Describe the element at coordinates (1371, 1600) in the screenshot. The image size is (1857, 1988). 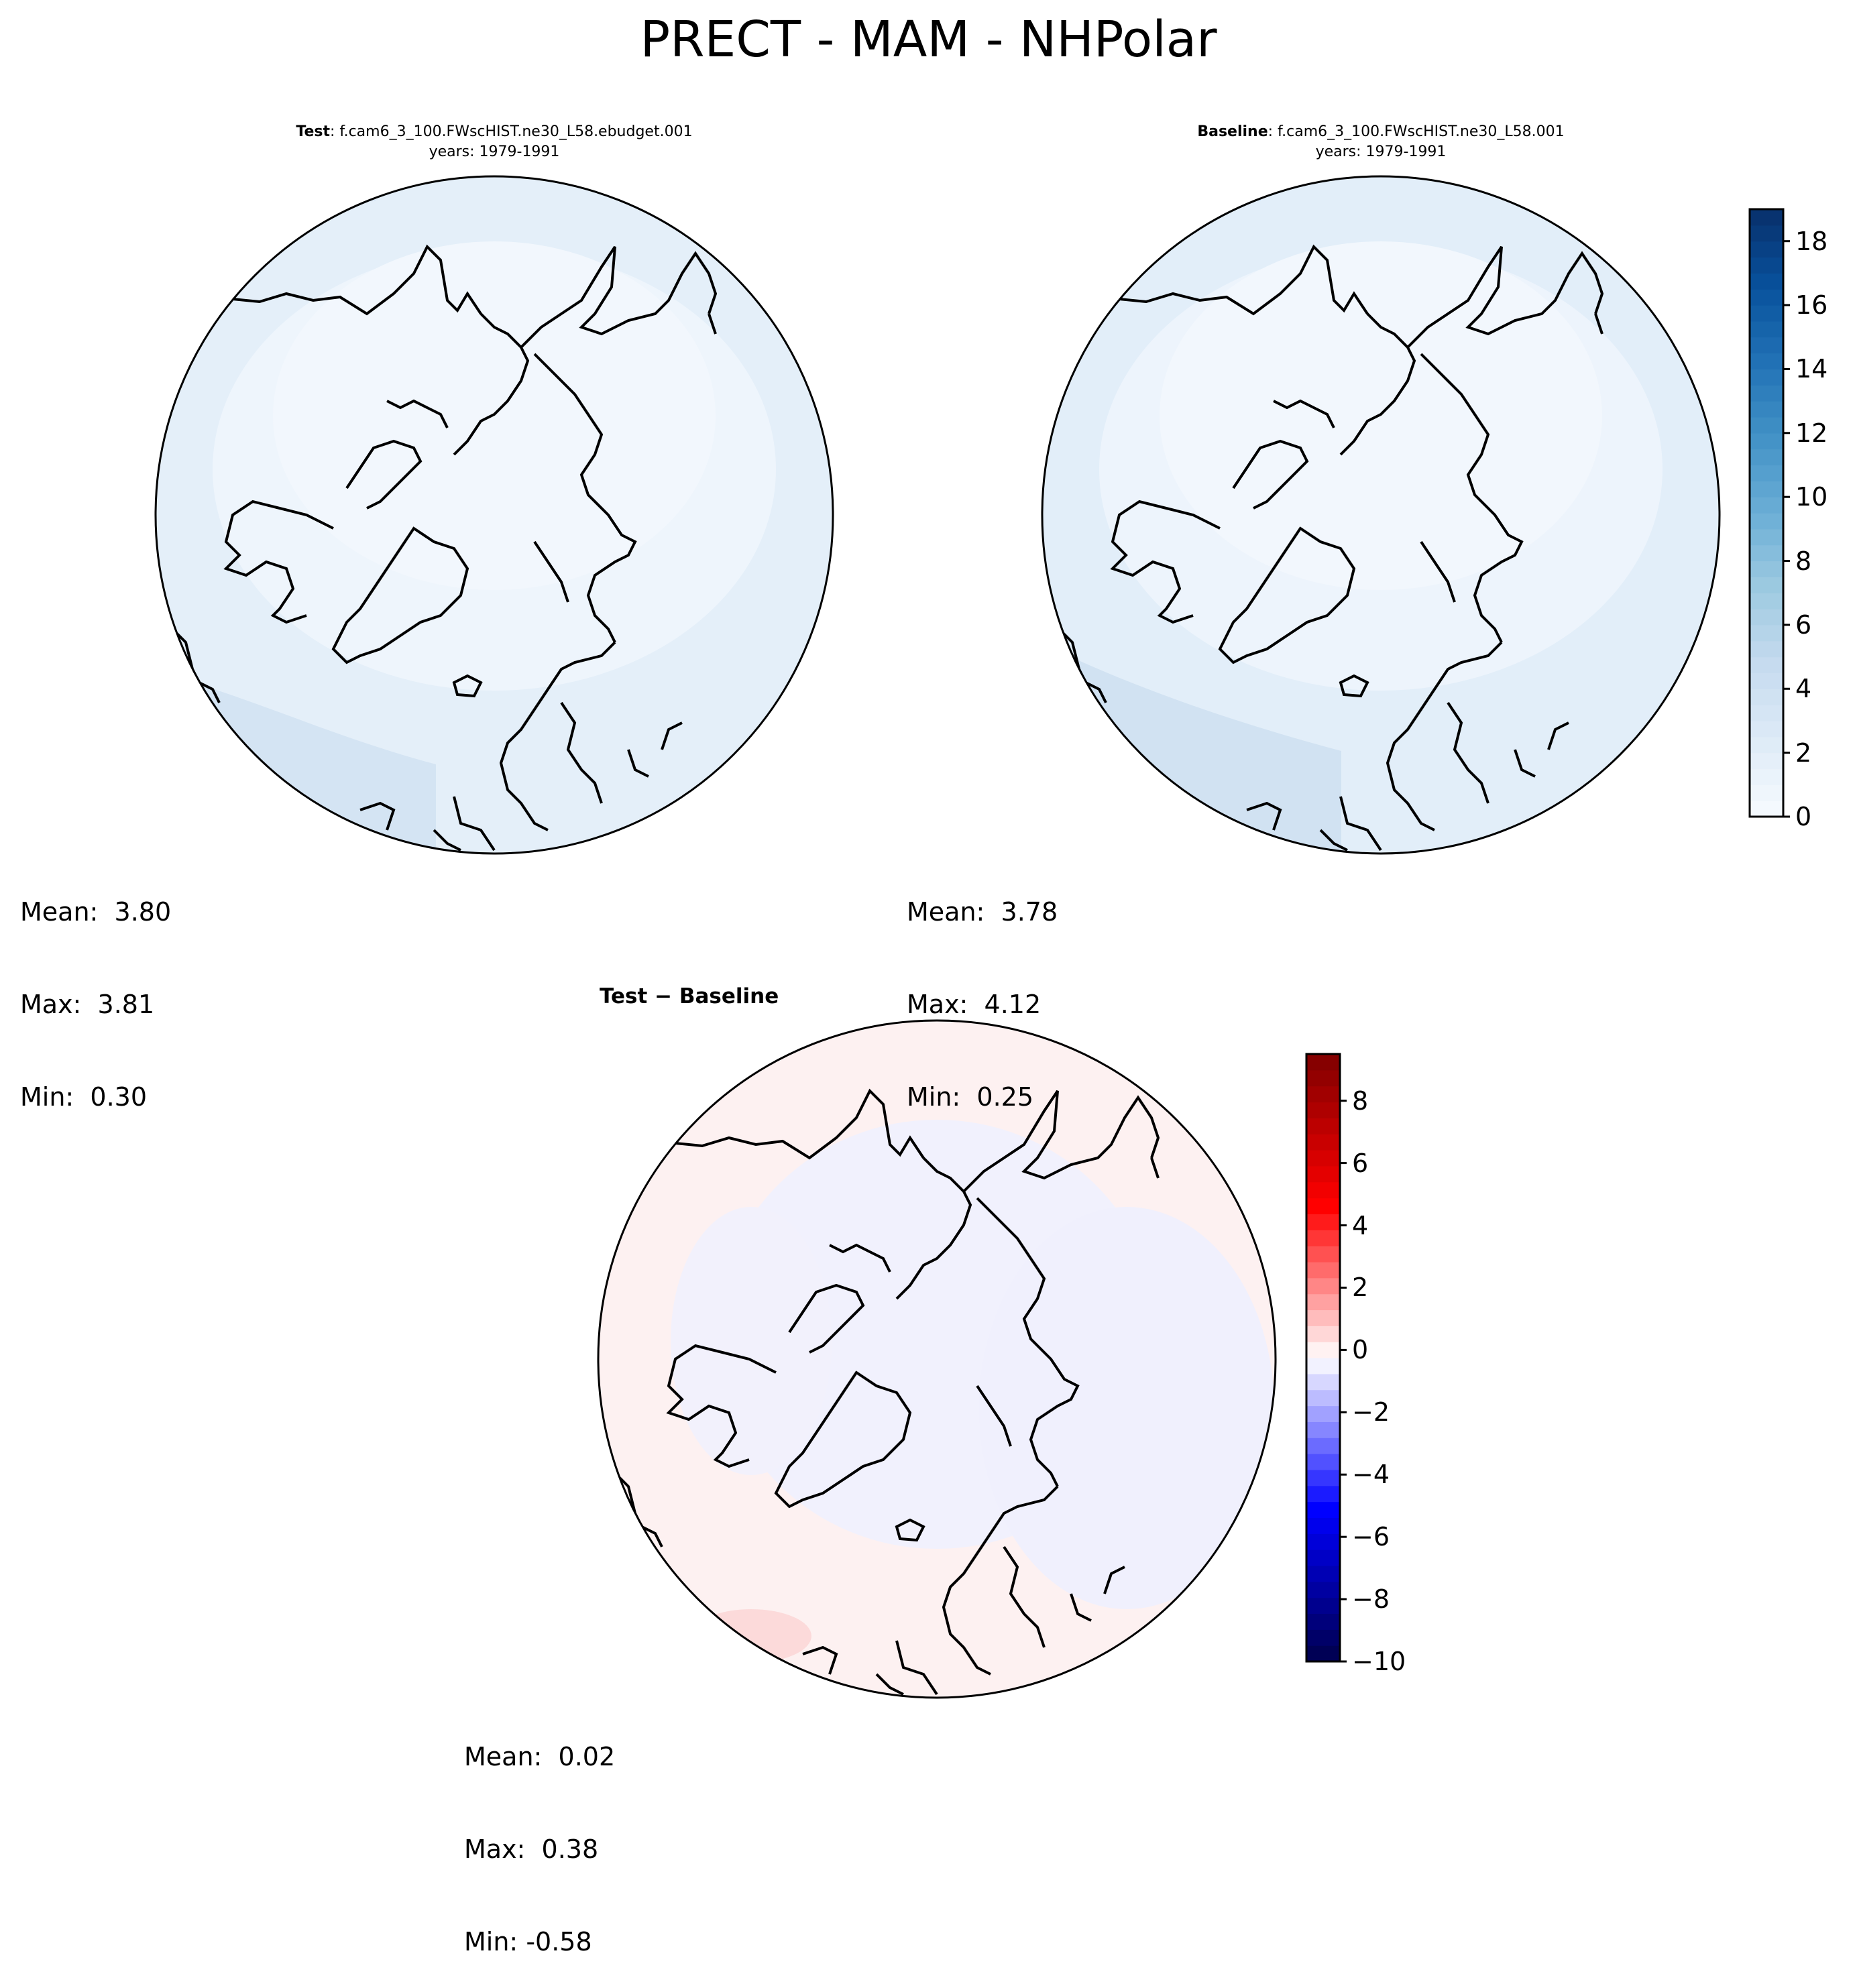
I see `colorbar-difference-tick-label: −8` at that location.